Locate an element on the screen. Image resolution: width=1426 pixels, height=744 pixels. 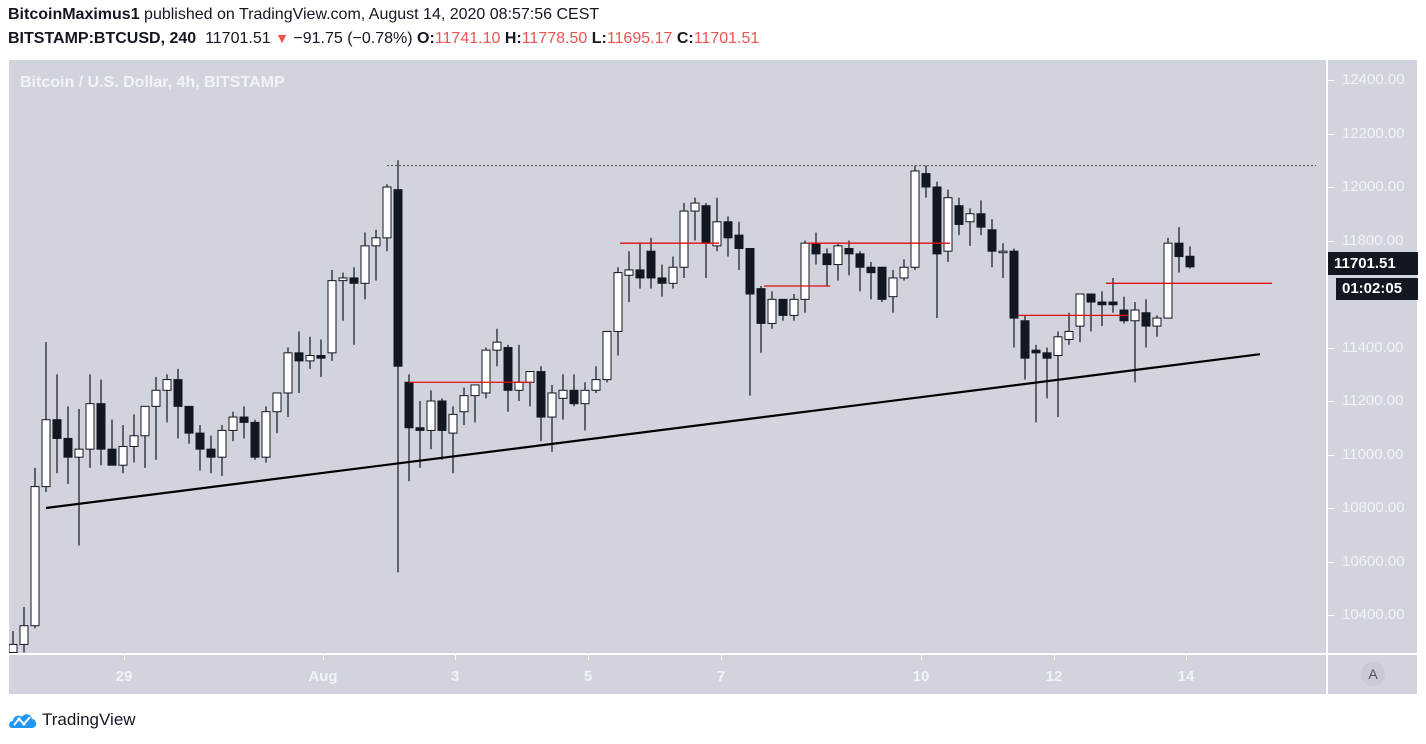
close-label: C: is located at coordinates (685, 38).